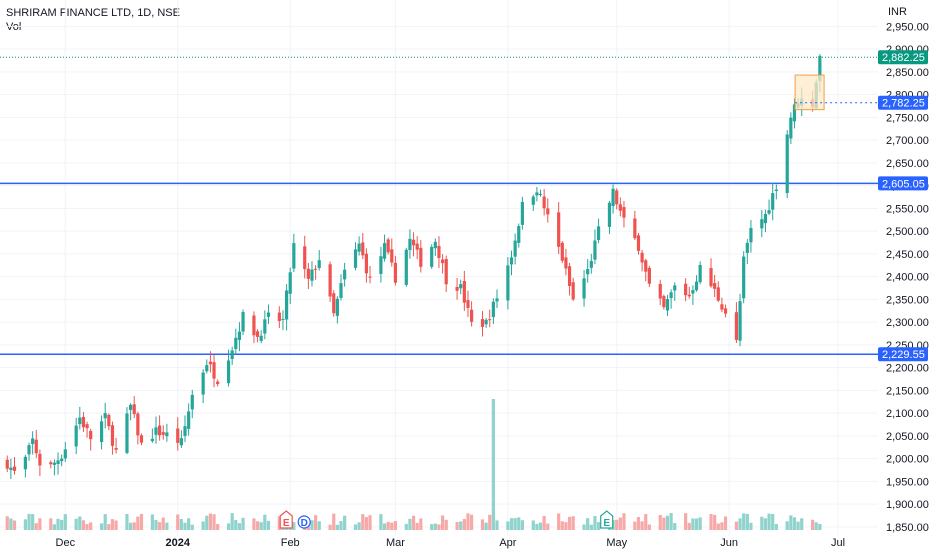  Describe the element at coordinates (907, 164) in the screenshot. I see `y-tick-label: 2,650.00` at that location.